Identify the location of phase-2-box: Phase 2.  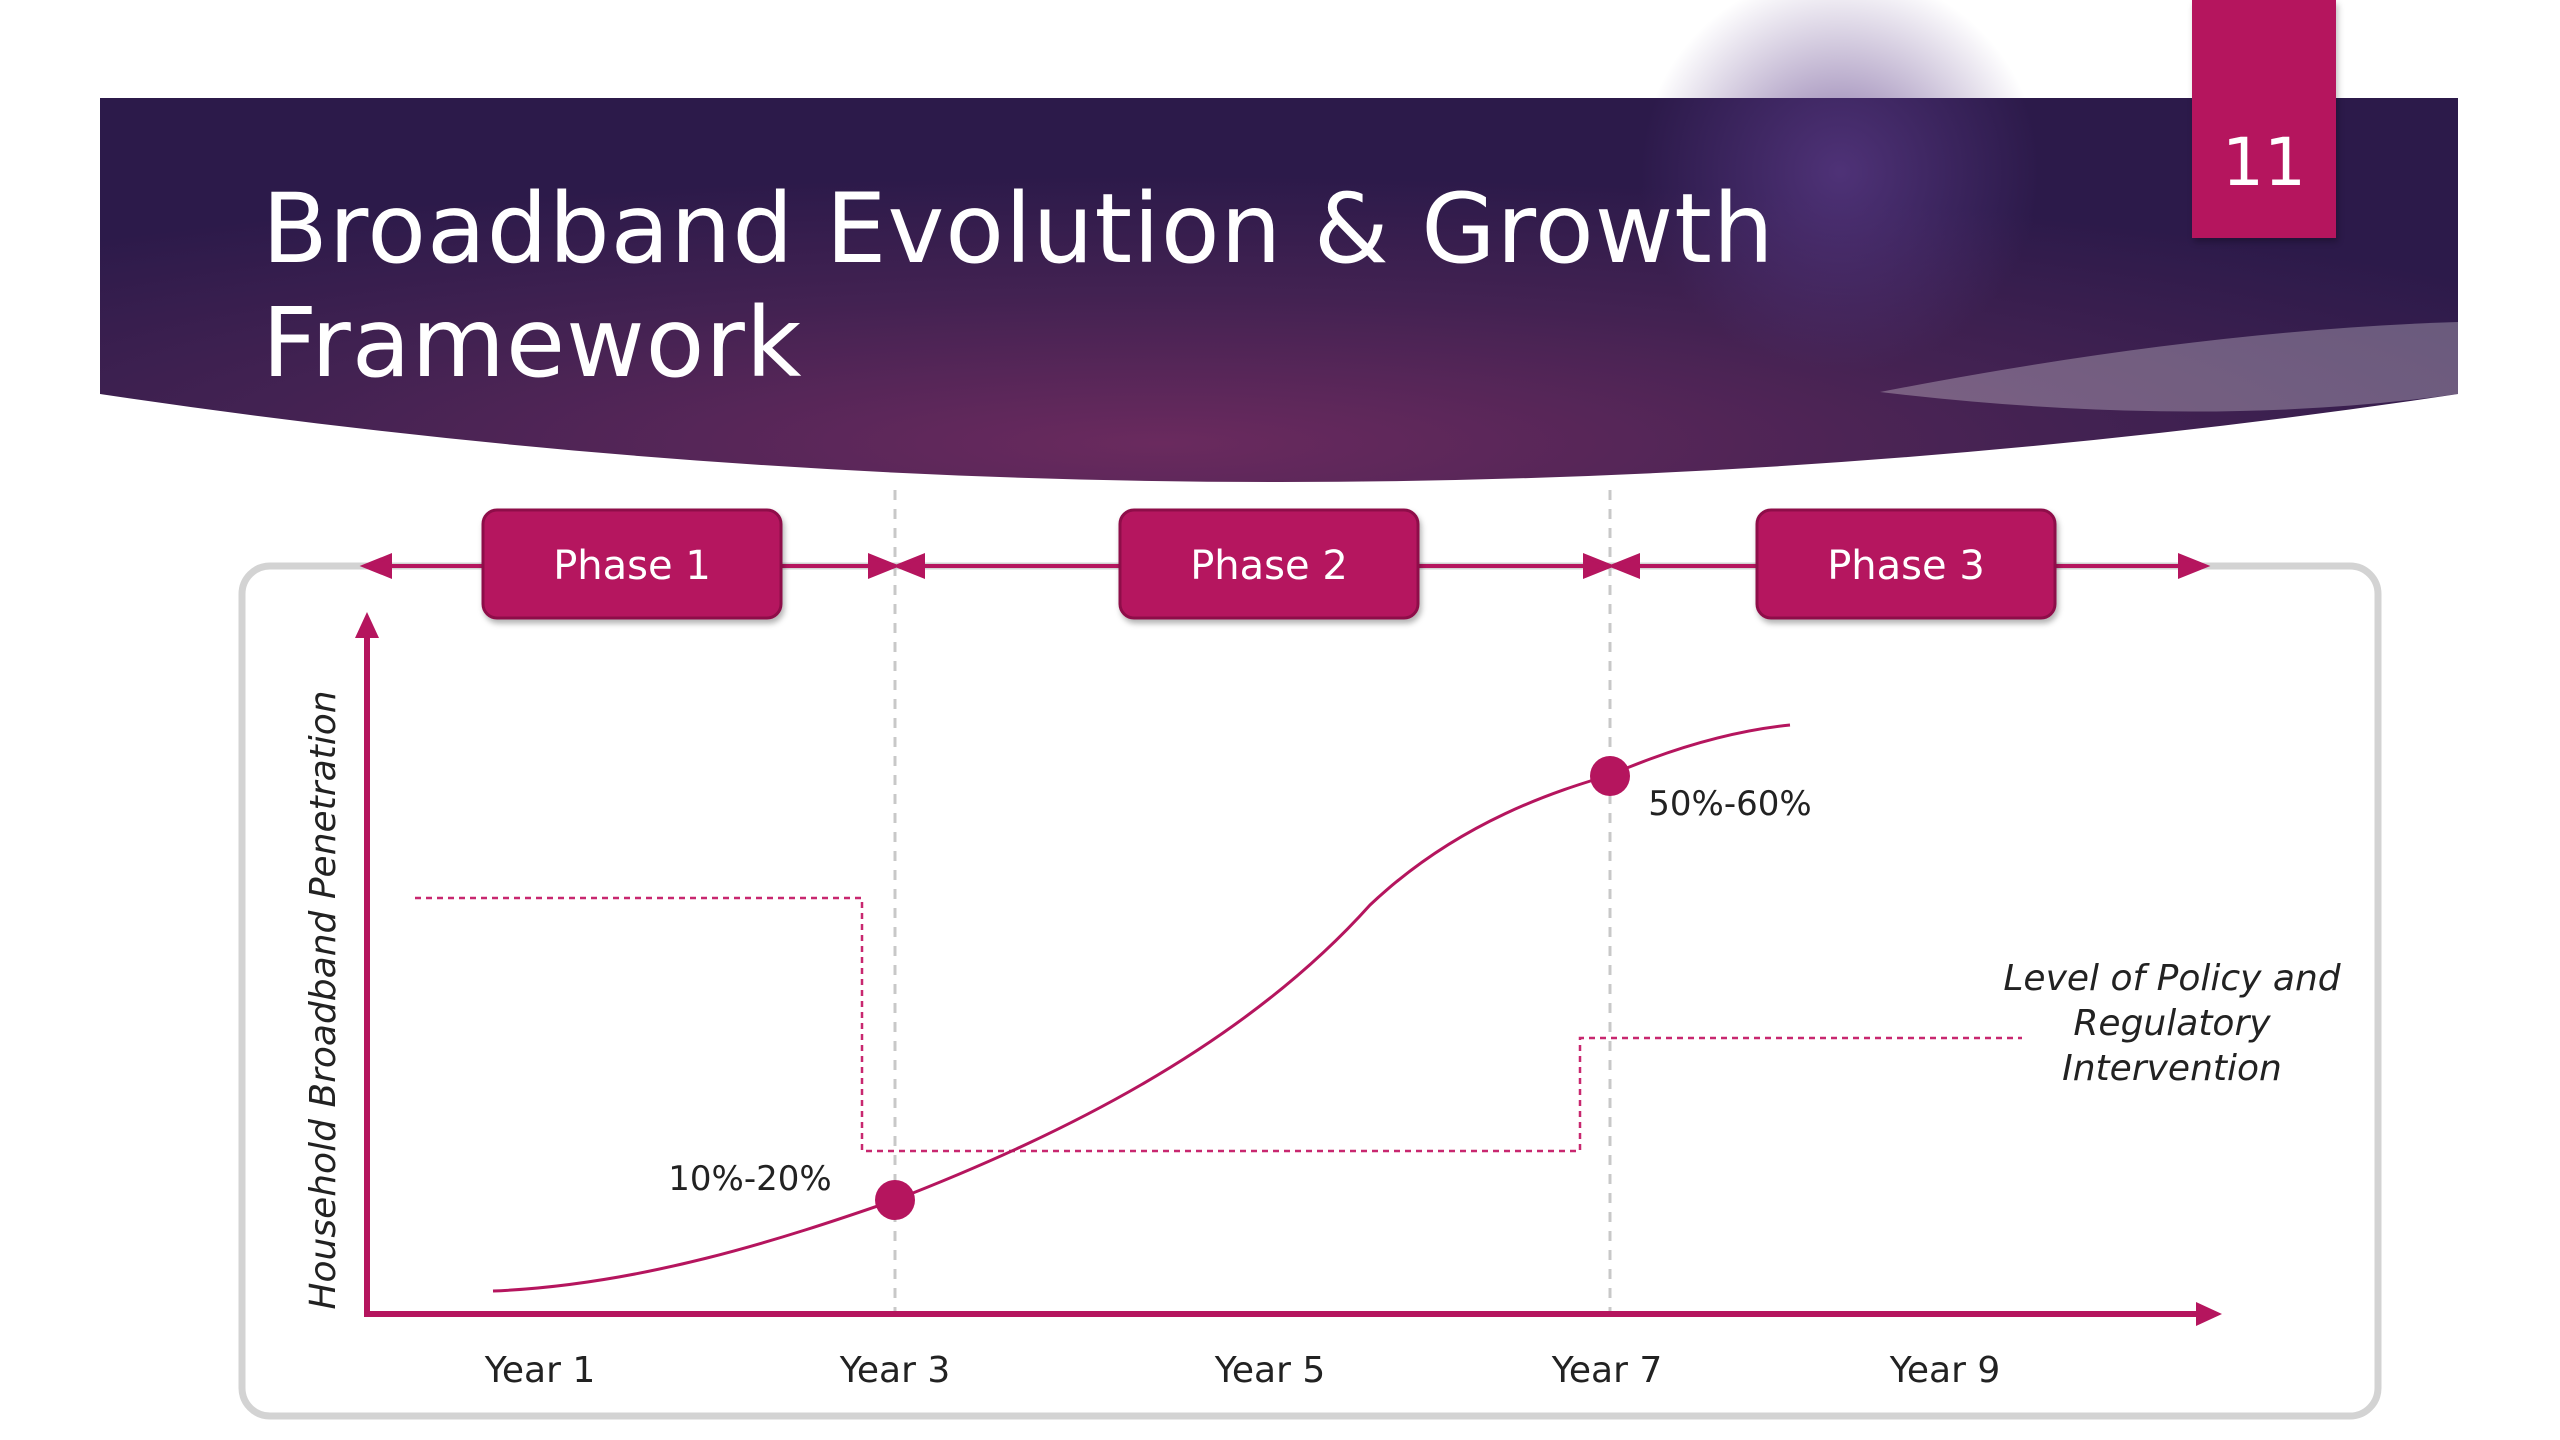
(1269, 564).